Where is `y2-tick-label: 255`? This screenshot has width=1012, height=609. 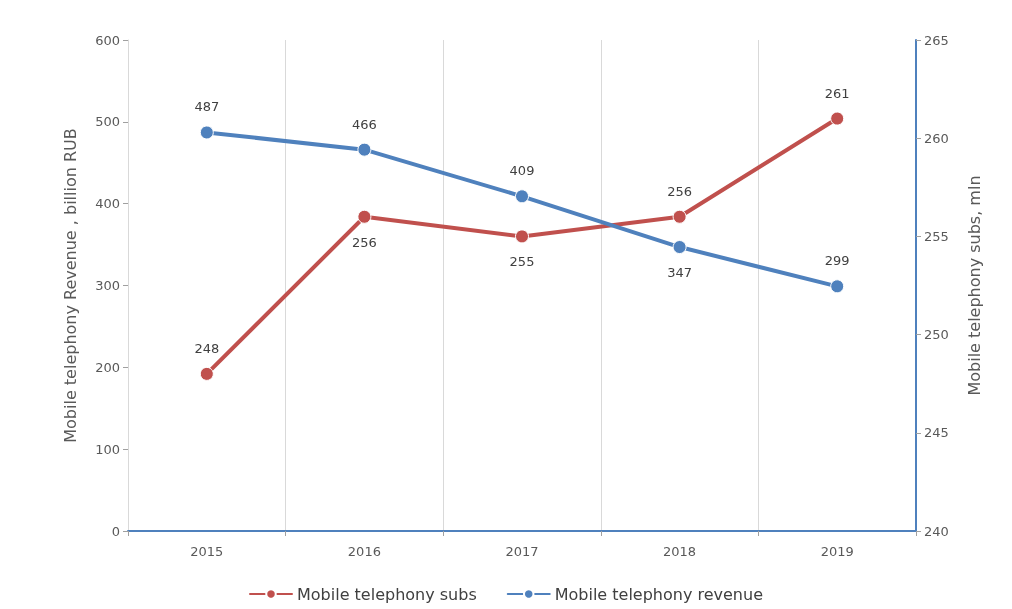 y2-tick-label: 255 is located at coordinates (936, 236).